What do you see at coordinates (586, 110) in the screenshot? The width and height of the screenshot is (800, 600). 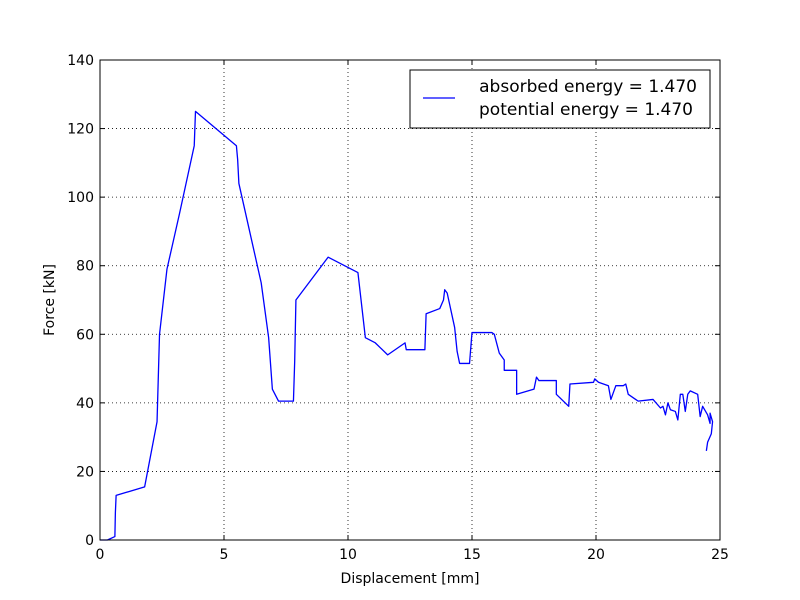 I see `legend-entry-potential-energy: potential energy = 1.470` at bounding box center [586, 110].